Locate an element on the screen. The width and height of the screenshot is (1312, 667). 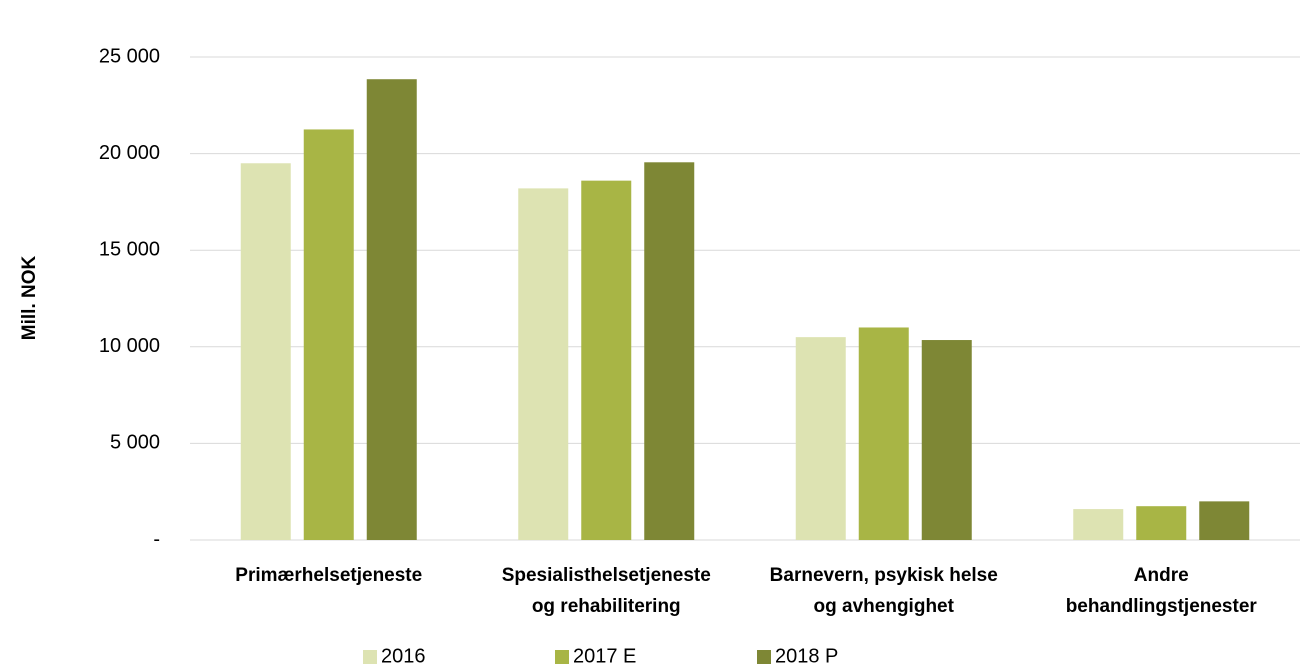
x-tick-label: og avhengighet is located at coordinates (884, 606).